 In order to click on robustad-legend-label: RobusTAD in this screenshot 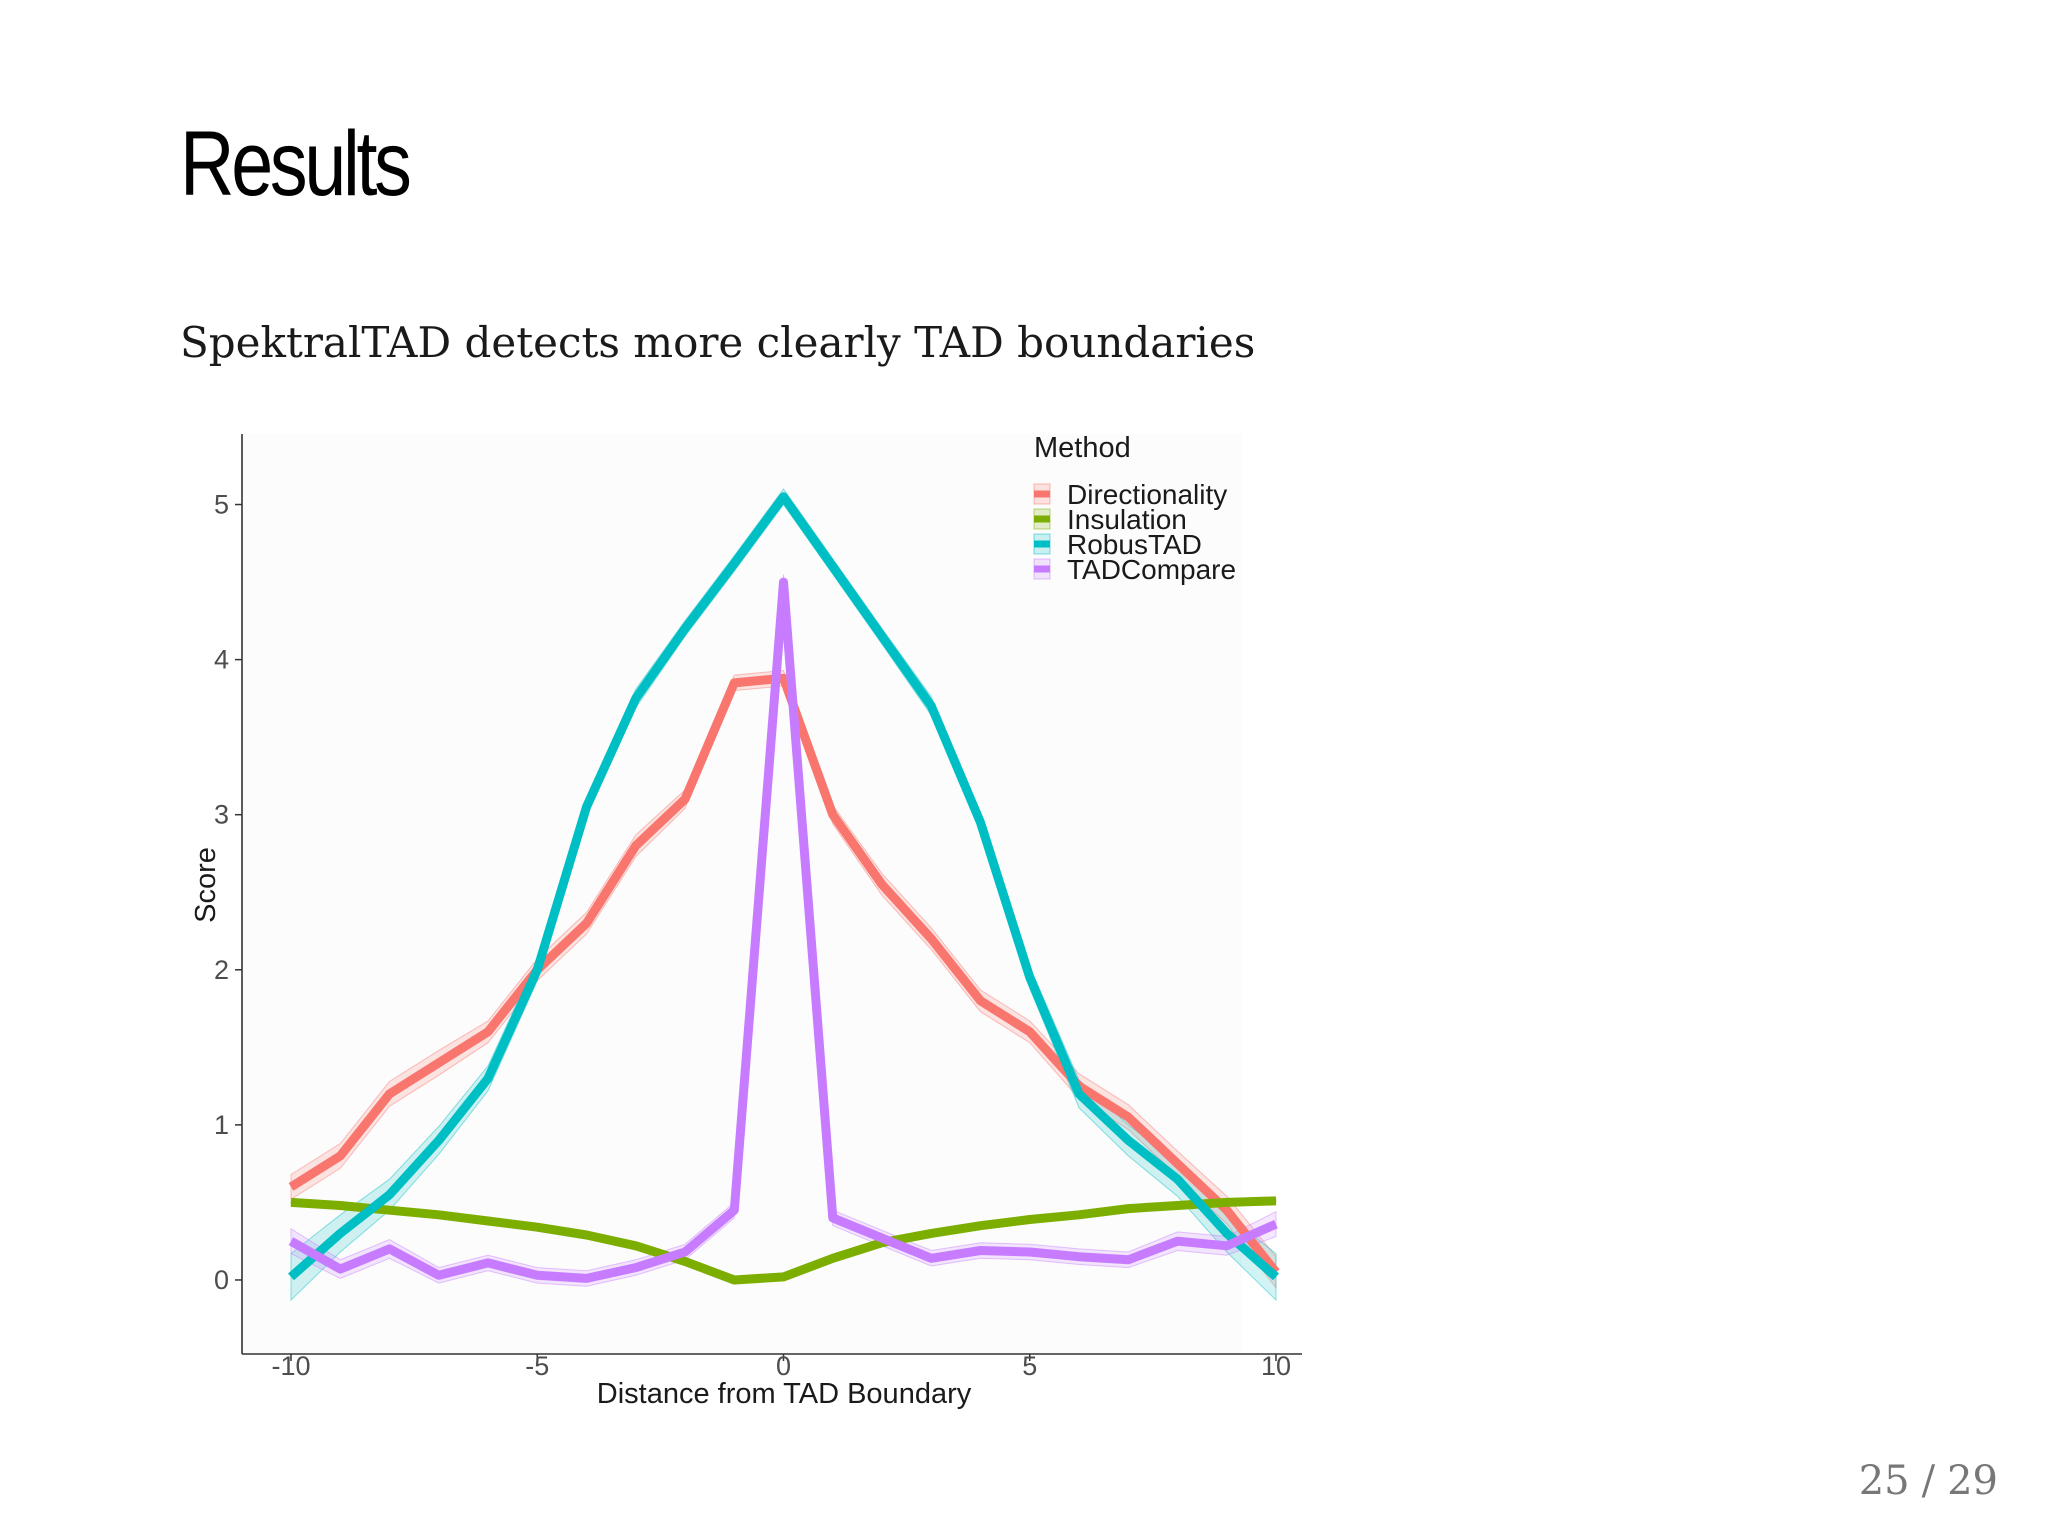, I will do `click(1134, 544)`.